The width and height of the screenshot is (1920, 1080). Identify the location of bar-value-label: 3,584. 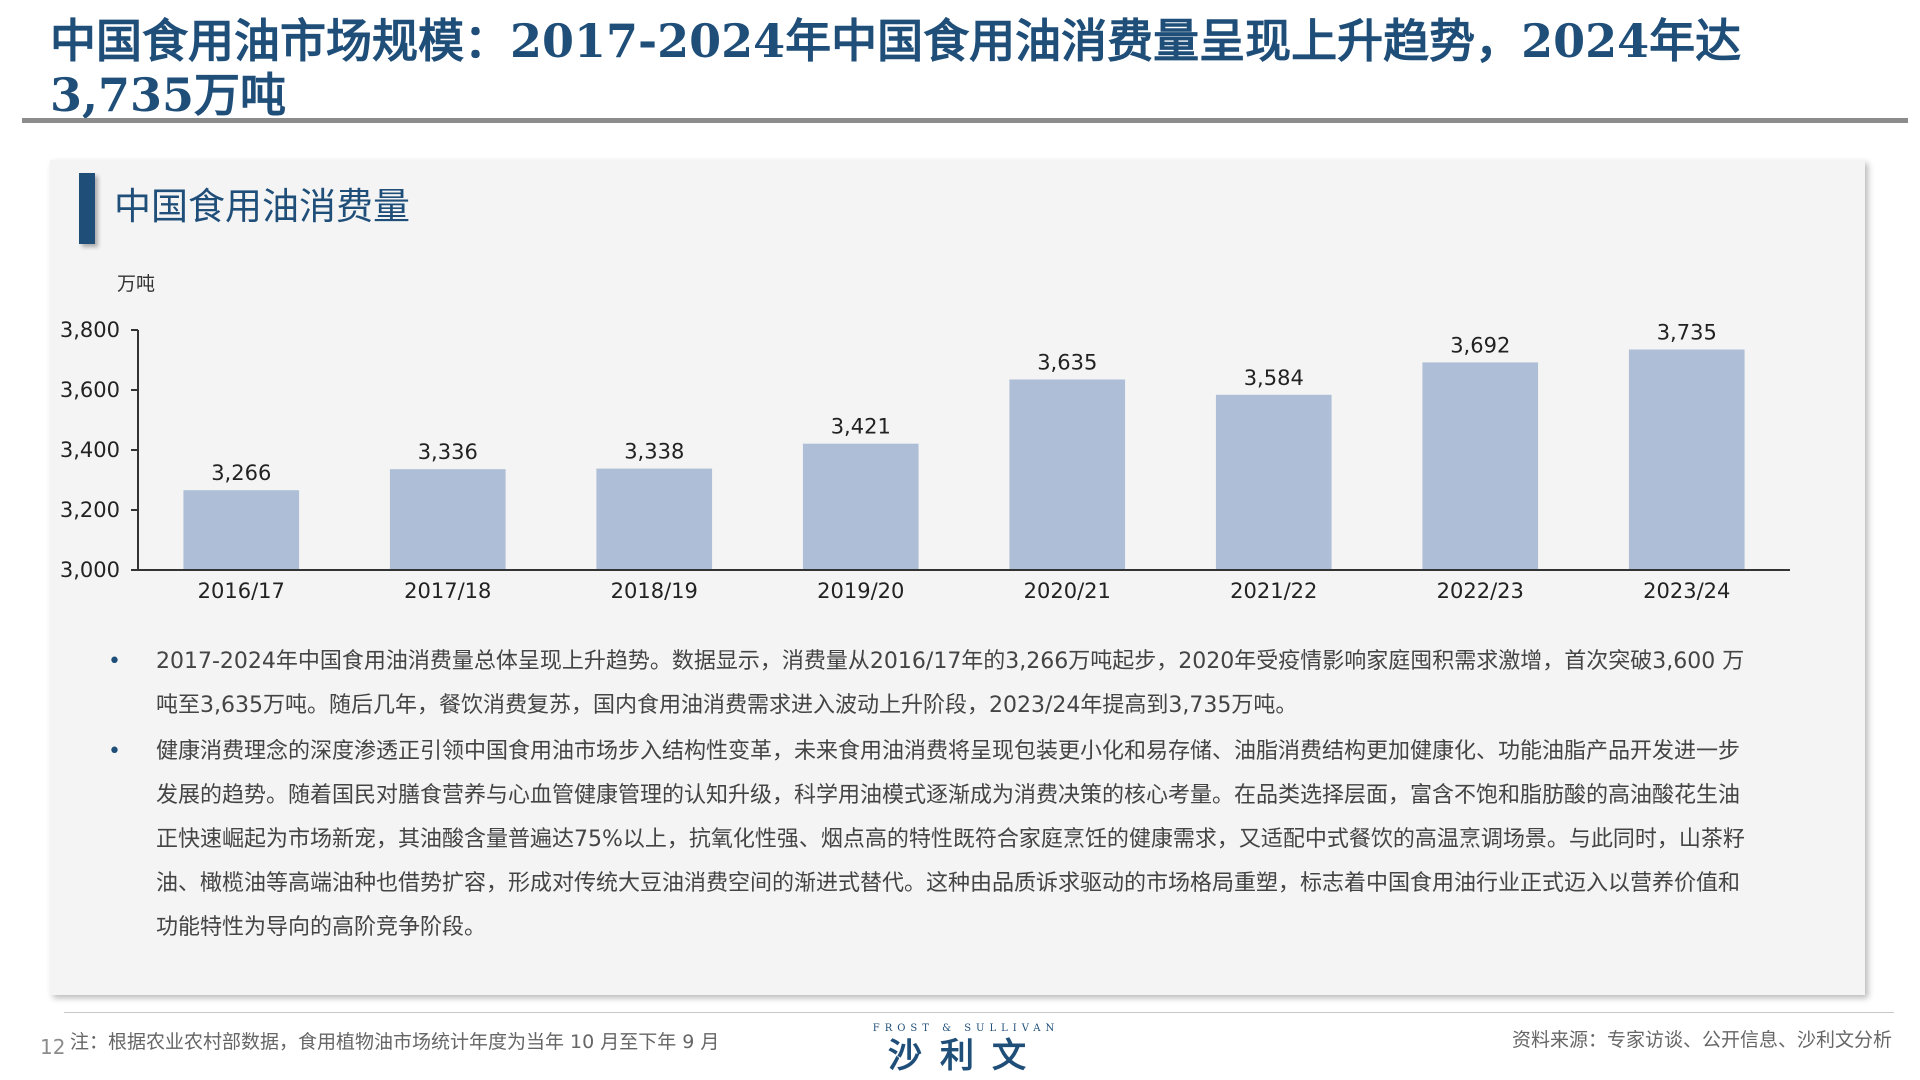
(1274, 378).